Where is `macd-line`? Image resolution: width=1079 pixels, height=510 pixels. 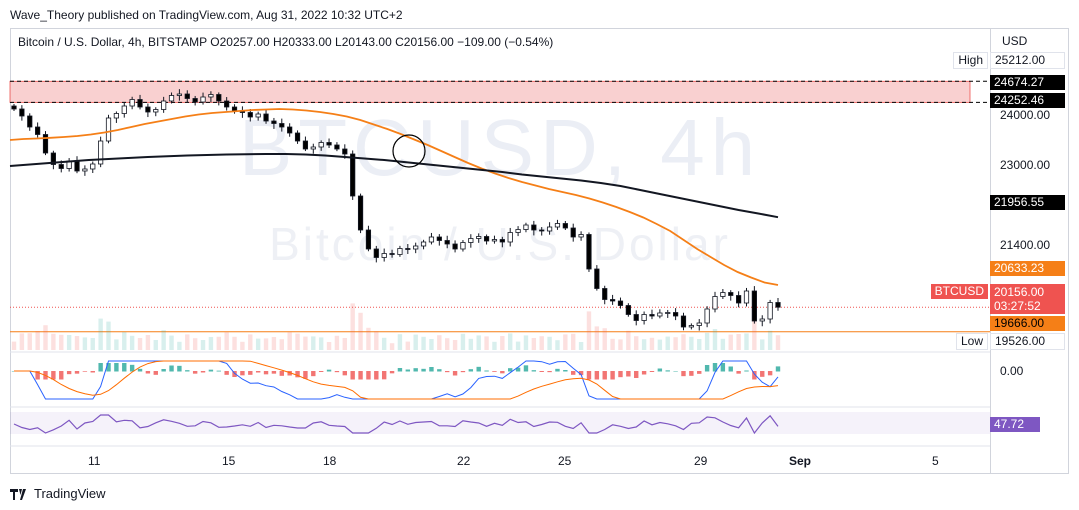
macd-line is located at coordinates (396, 380).